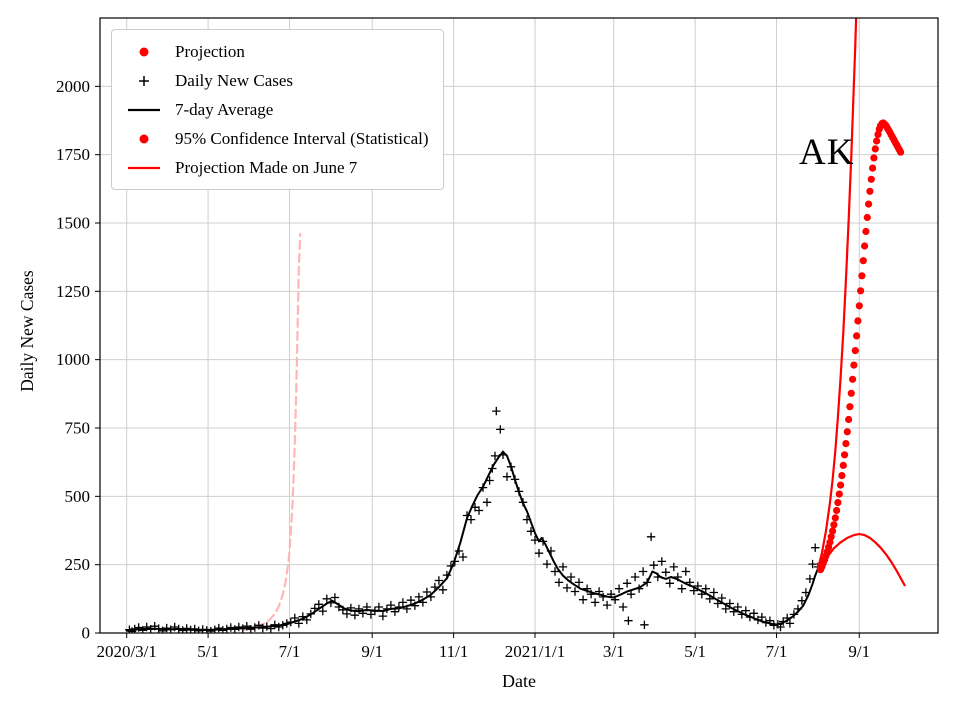 The height and width of the screenshot is (720, 960). Describe the element at coordinates (272, 431) in the screenshot. I see `series-old-projection` at that location.